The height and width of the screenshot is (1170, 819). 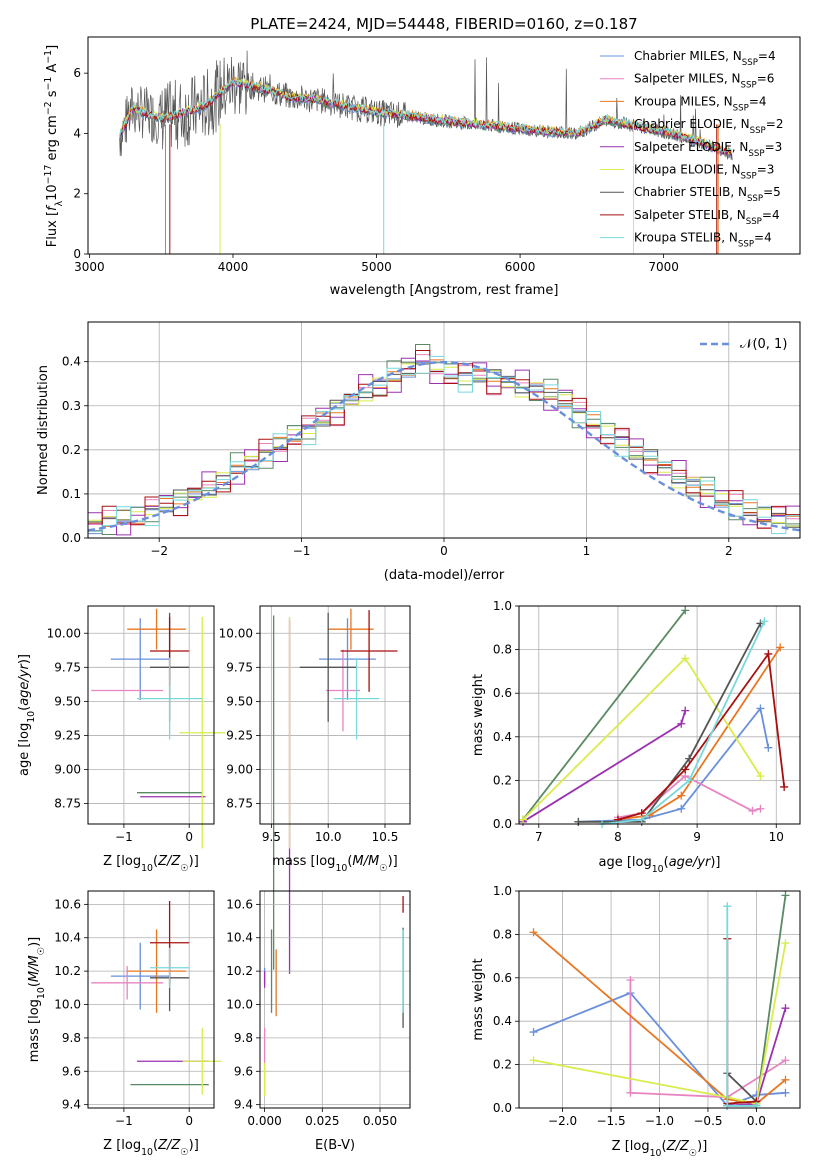 I want to click on y-tick-label: 0.1, so click(x=71, y=494).